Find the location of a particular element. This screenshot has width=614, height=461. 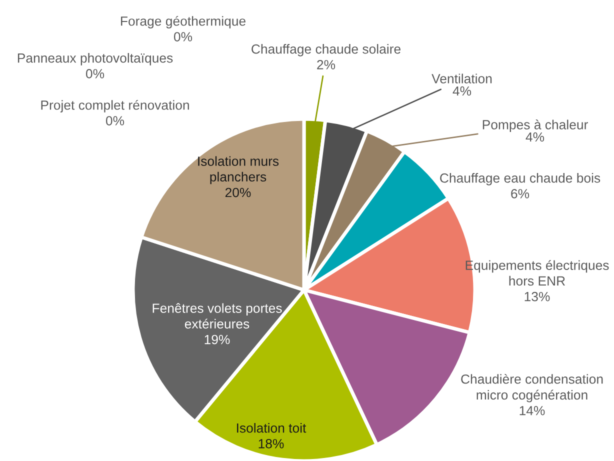

data-label: 13% is located at coordinates (537, 297).